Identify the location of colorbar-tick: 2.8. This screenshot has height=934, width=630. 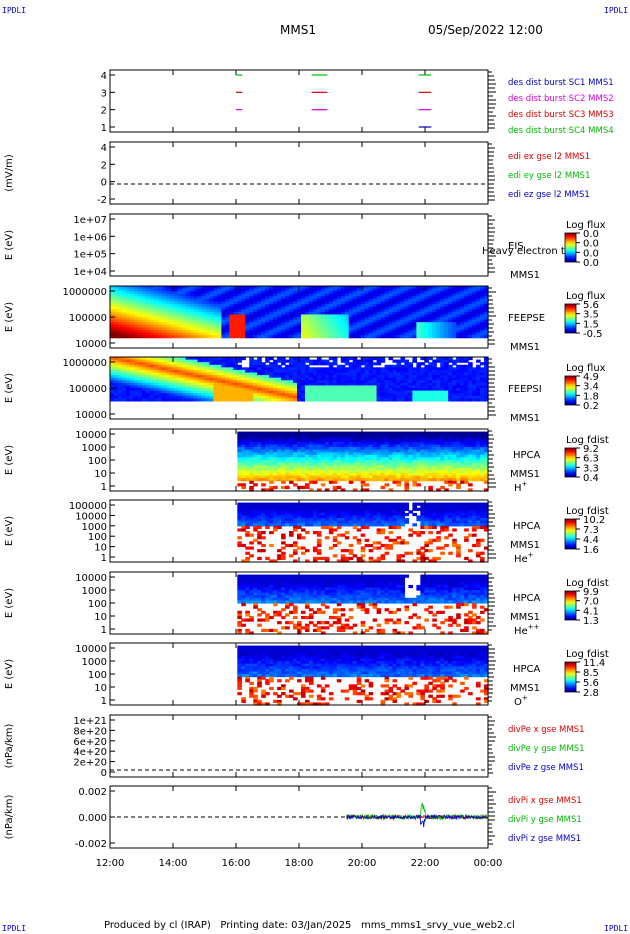
(591, 693).